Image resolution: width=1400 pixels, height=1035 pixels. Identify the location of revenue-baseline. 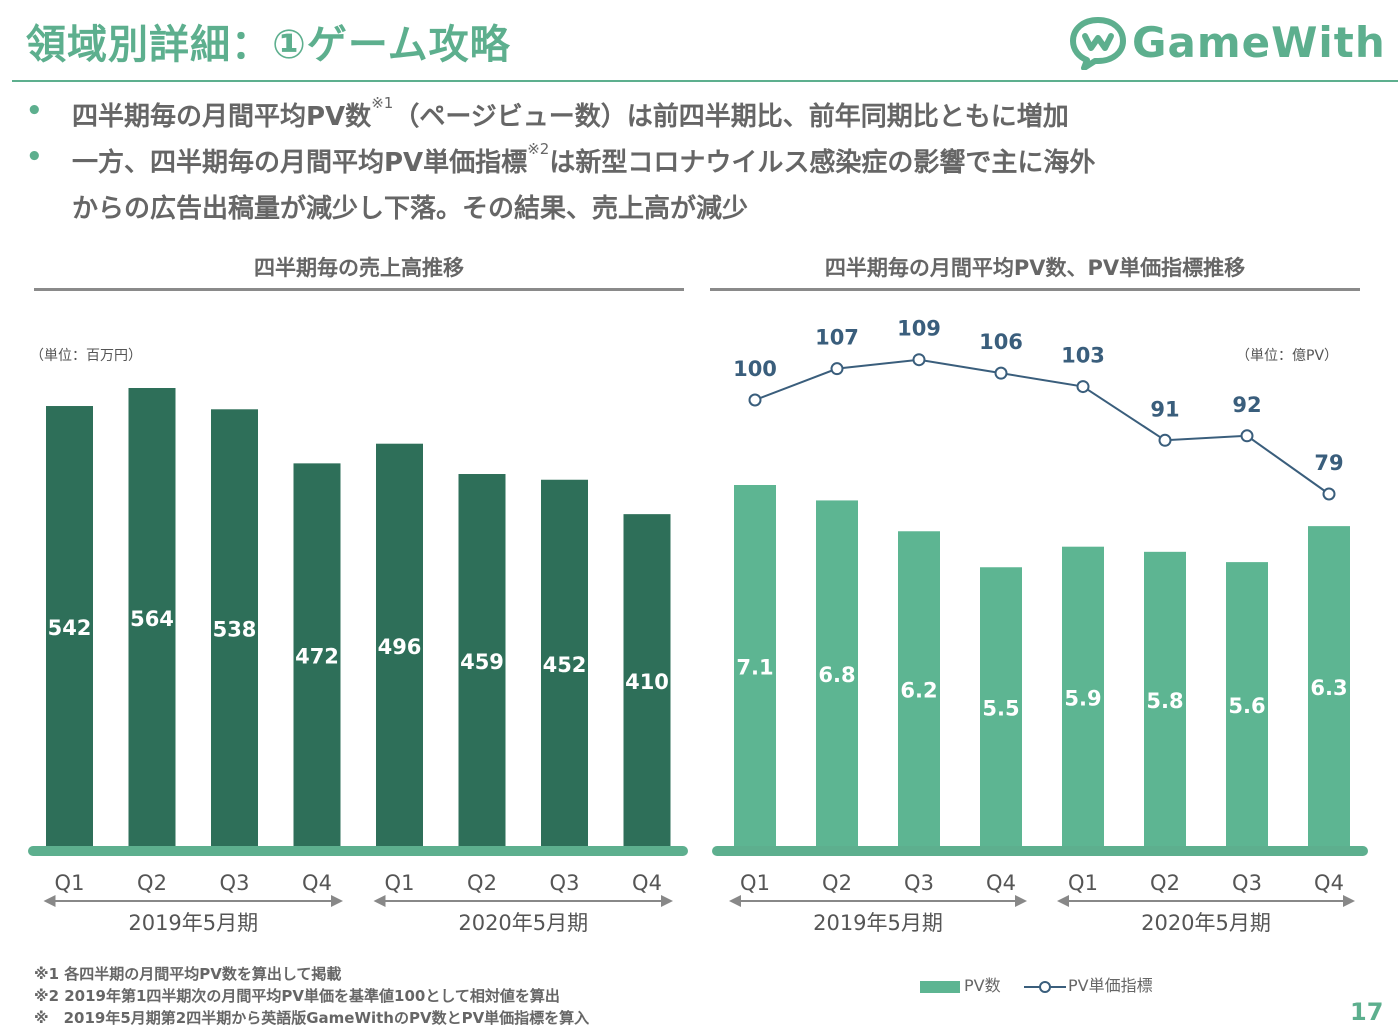
(358, 851).